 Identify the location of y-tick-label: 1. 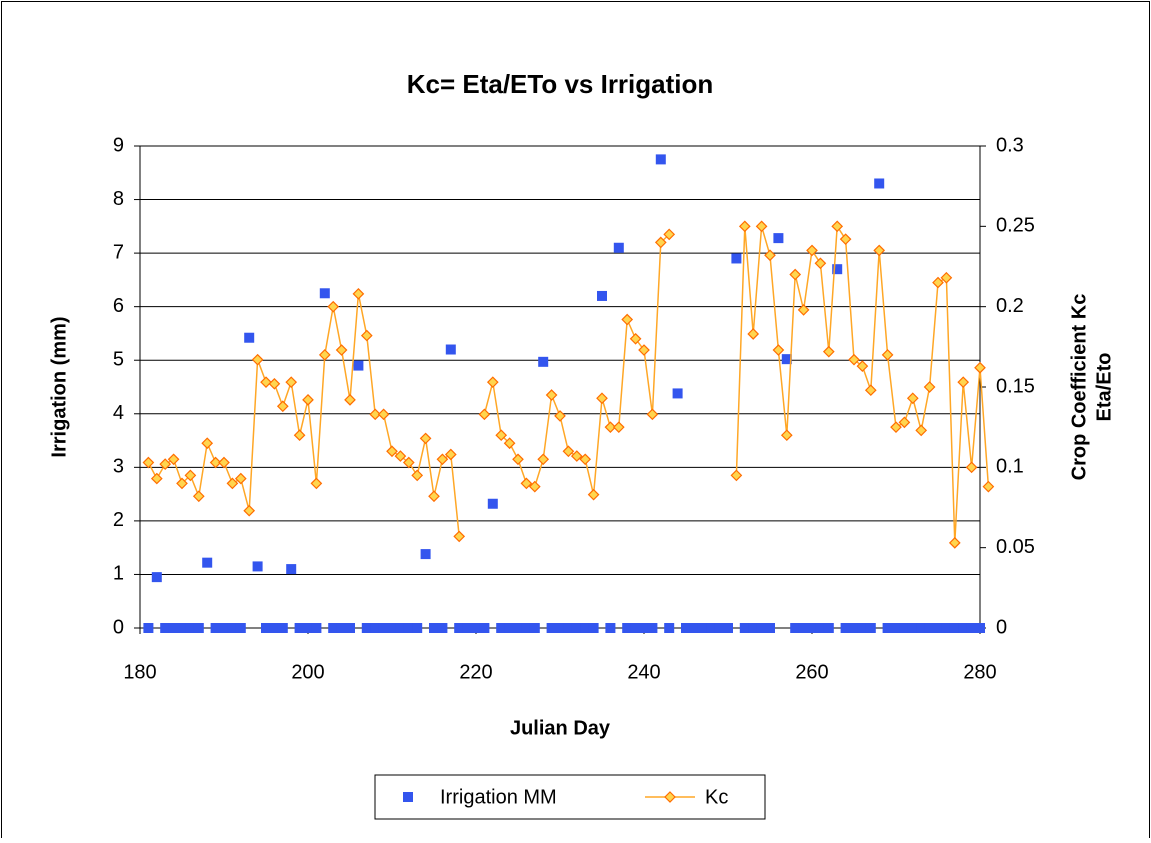
(118, 574).